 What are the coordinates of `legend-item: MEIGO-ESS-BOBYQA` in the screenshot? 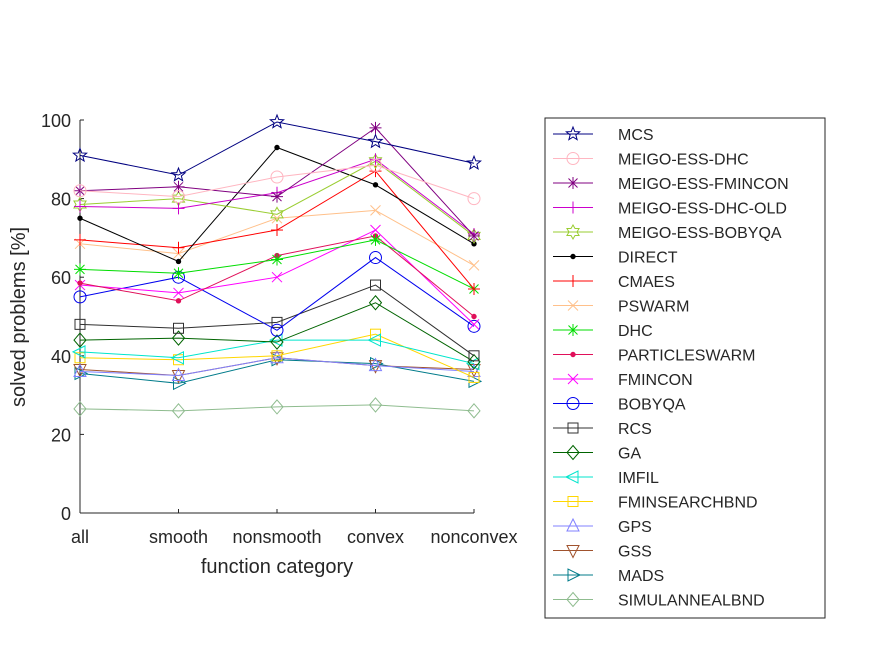 It's located at (667, 232).